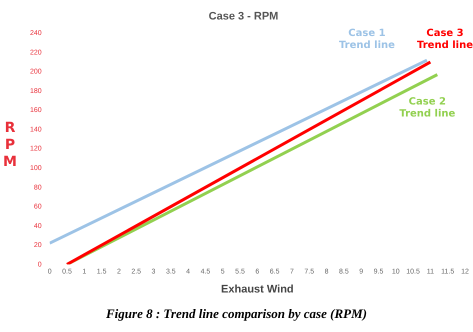 This screenshot has width=473, height=332. Describe the element at coordinates (445, 40) in the screenshot. I see `series-label: Case 3 Trend line` at that location.